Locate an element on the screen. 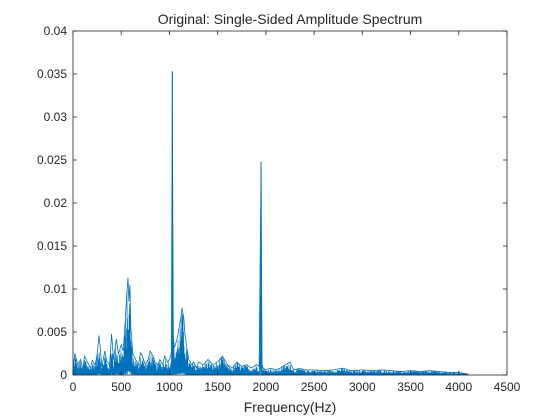  y-tick-label: 0.015 is located at coordinates (52, 246).